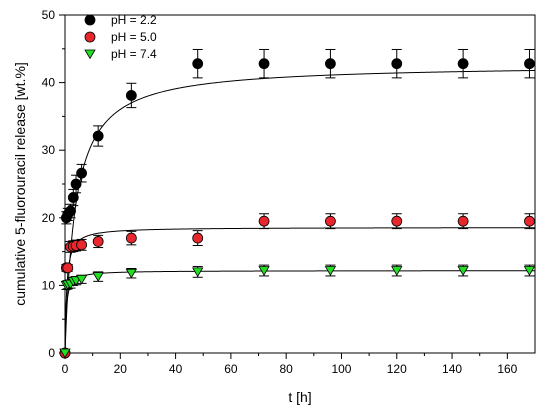  What do you see at coordinates (176, 369) in the screenshot?
I see `x-tick-label: 40` at bounding box center [176, 369].